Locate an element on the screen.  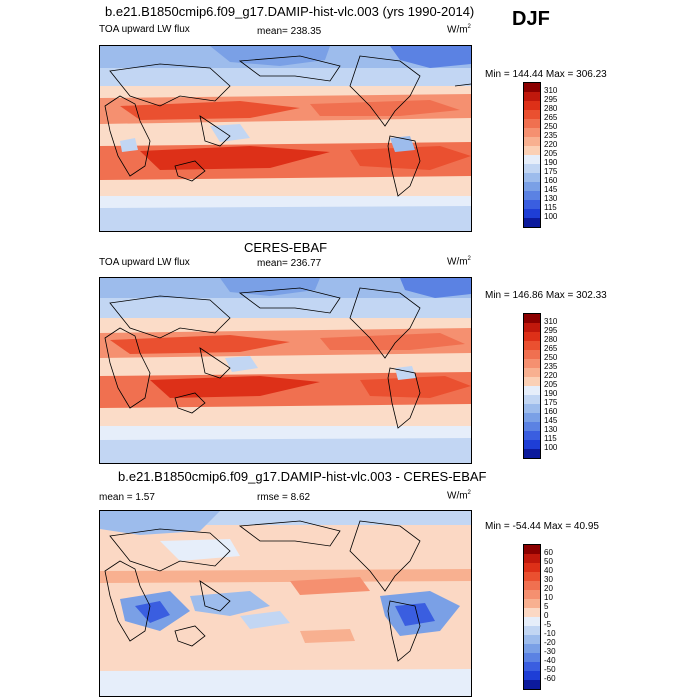
panel-2-colorbar is located at coordinates (532, 386).